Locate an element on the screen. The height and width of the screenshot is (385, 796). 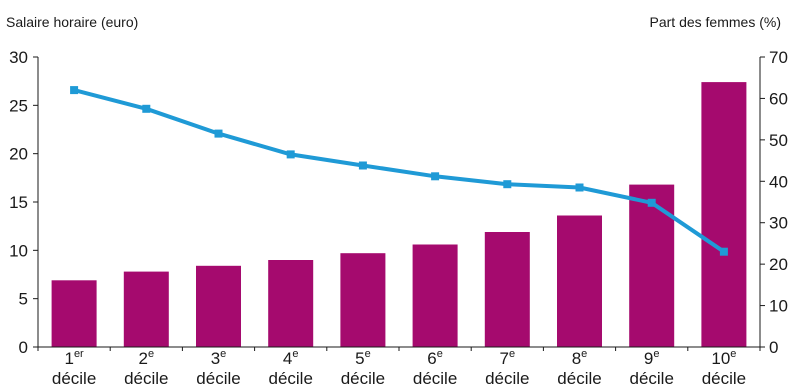
category-word-5: décile is located at coordinates (363, 377).